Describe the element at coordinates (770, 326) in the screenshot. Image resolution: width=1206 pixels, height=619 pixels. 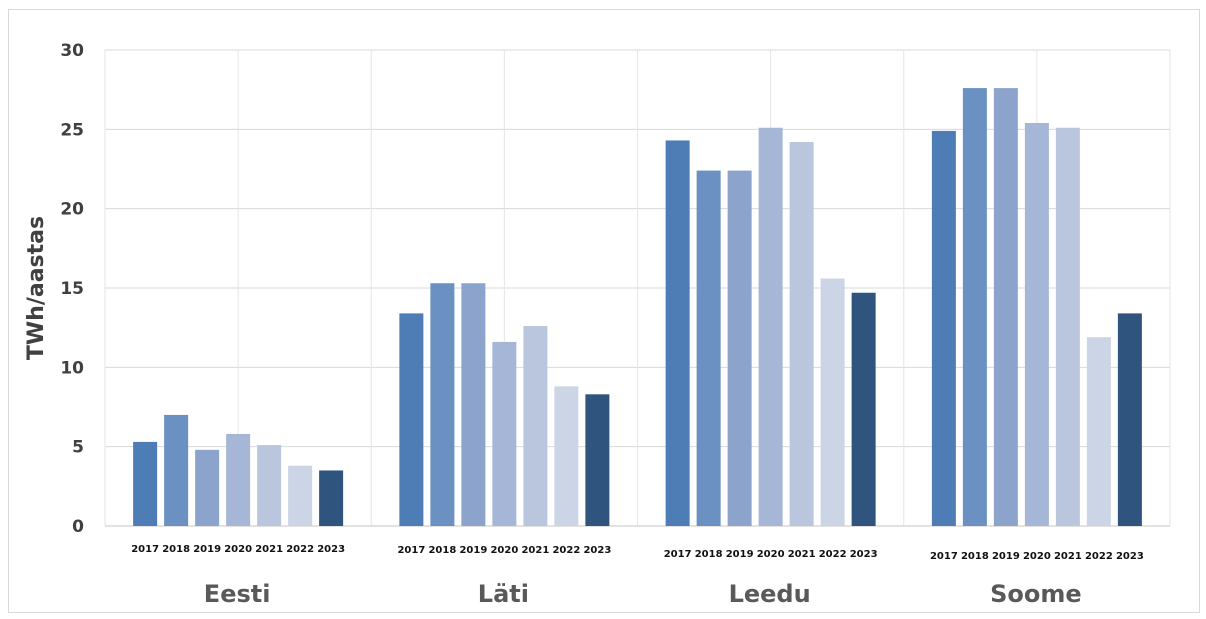
I see `bar-leedu-2020` at that location.